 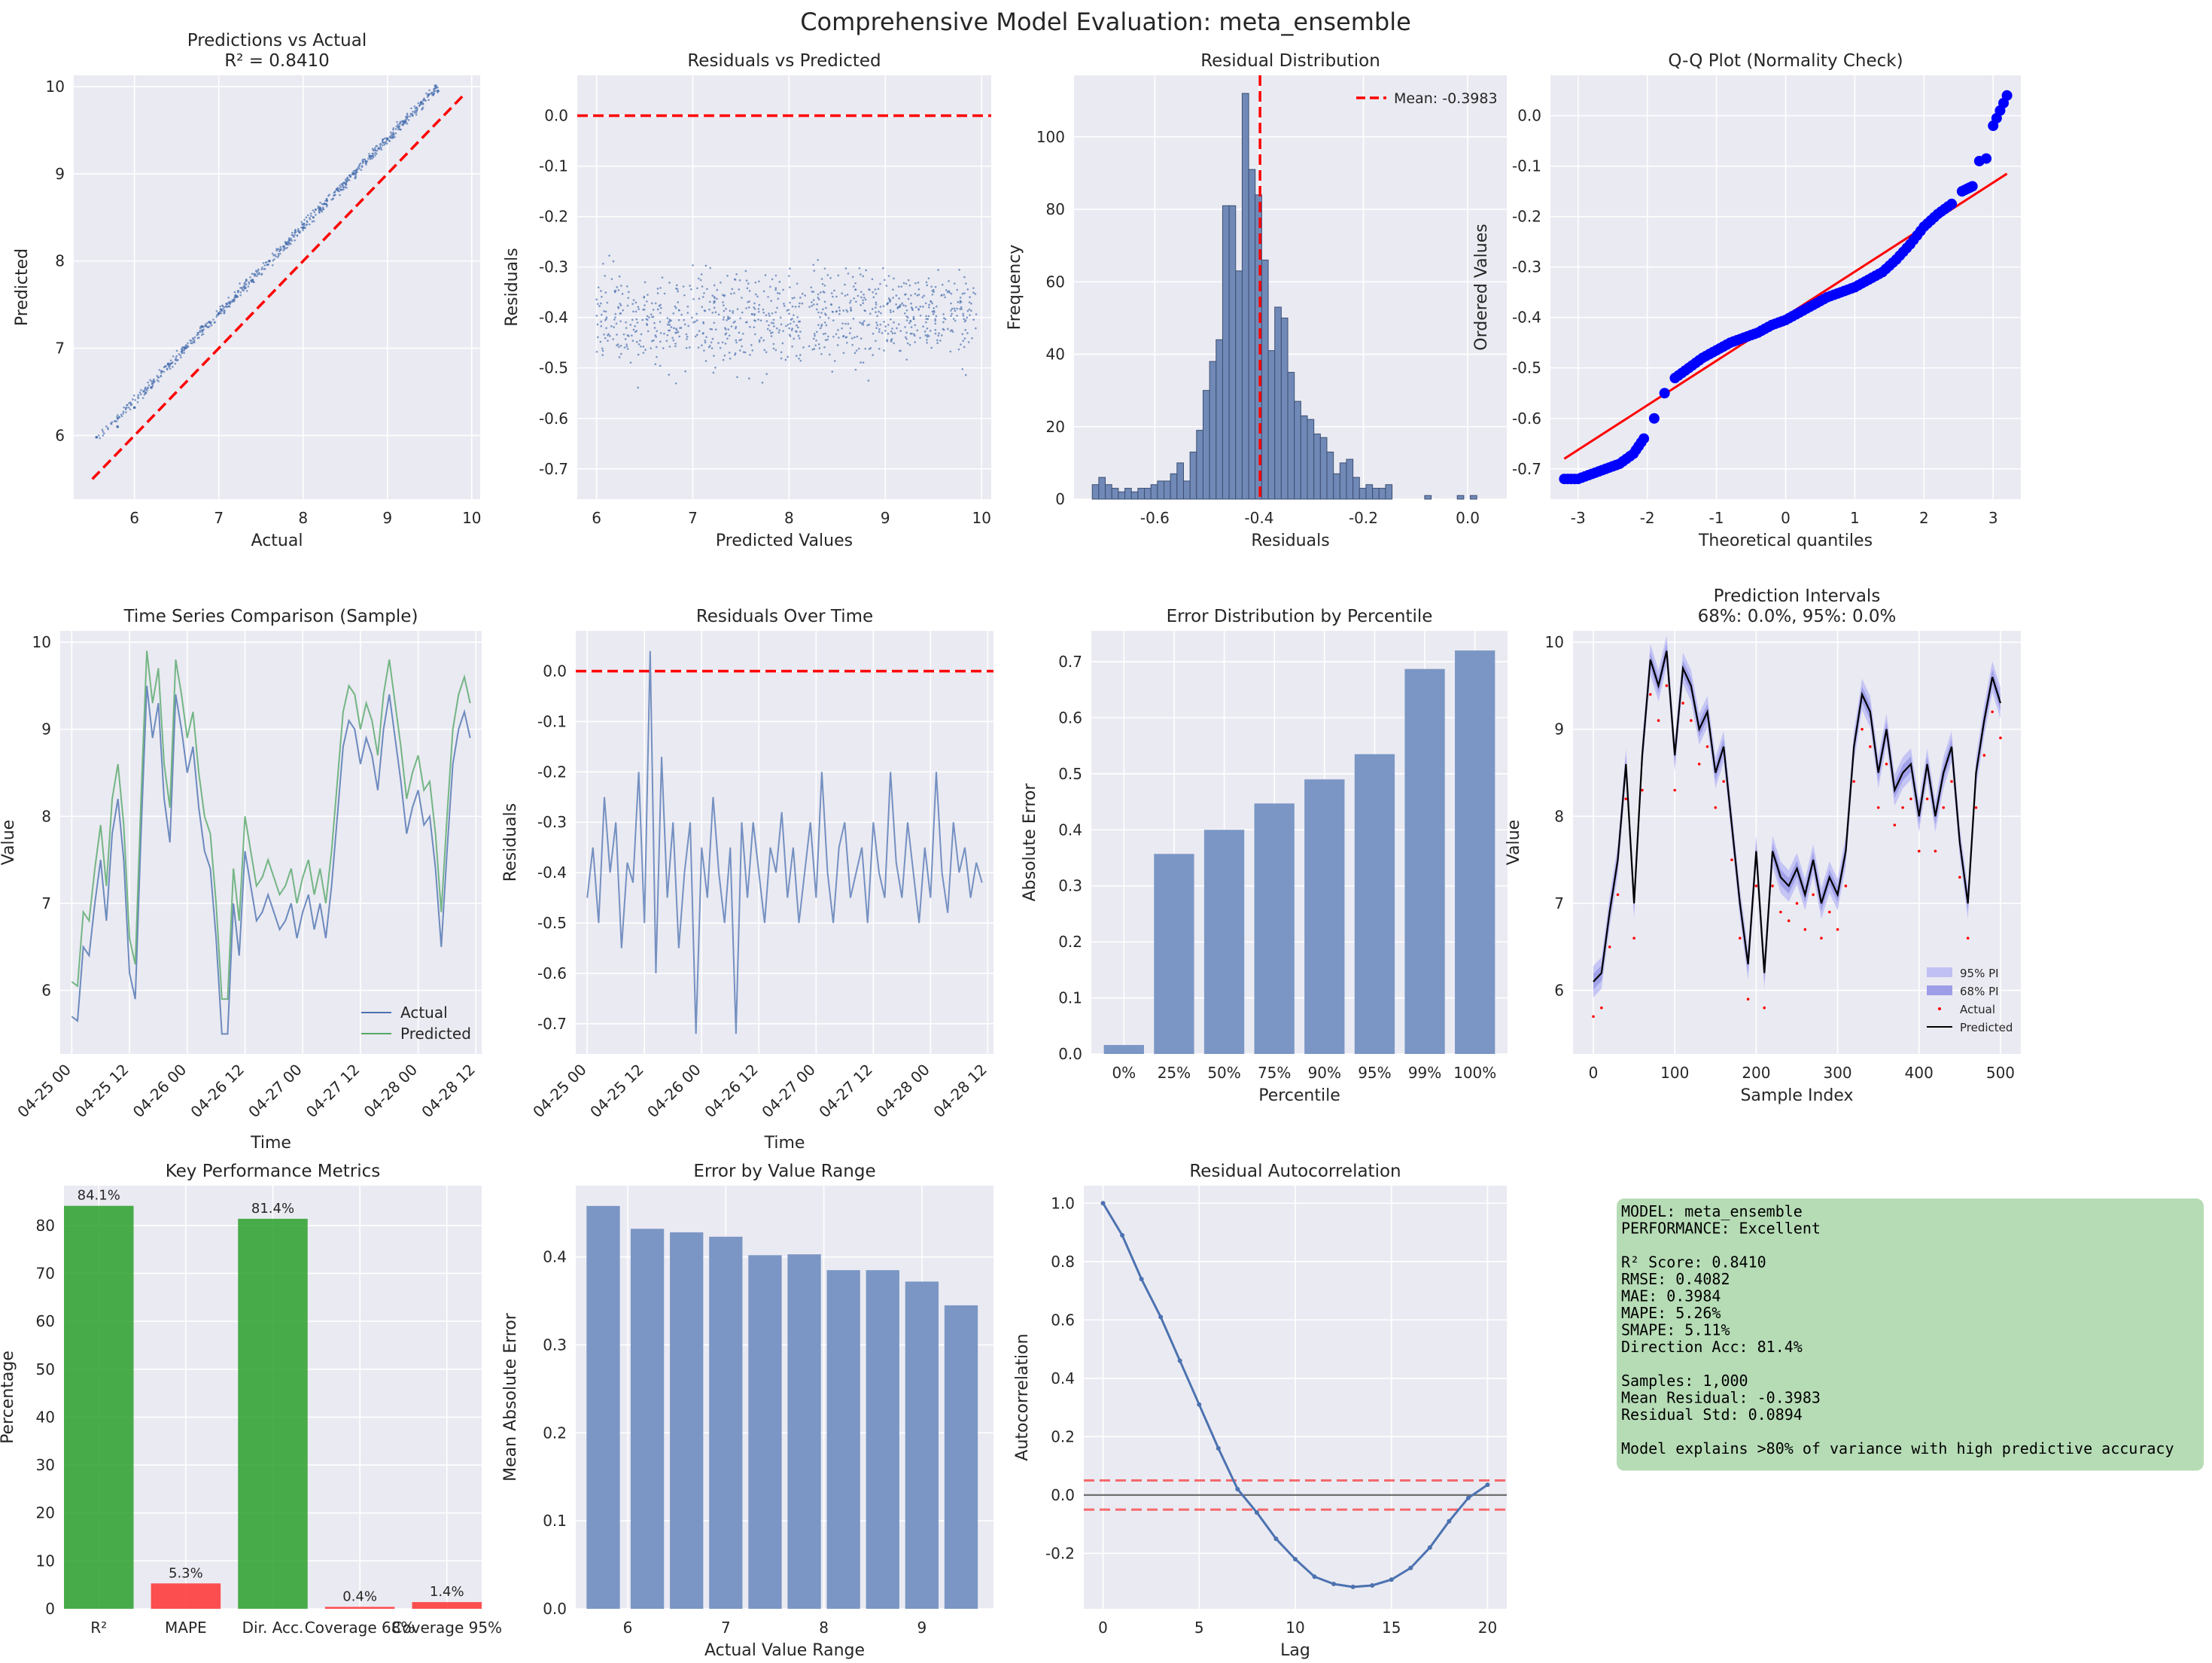 What do you see at coordinates (510, 1397) in the screenshot?
I see `y-axis-label: Mean Absolute Error` at bounding box center [510, 1397].